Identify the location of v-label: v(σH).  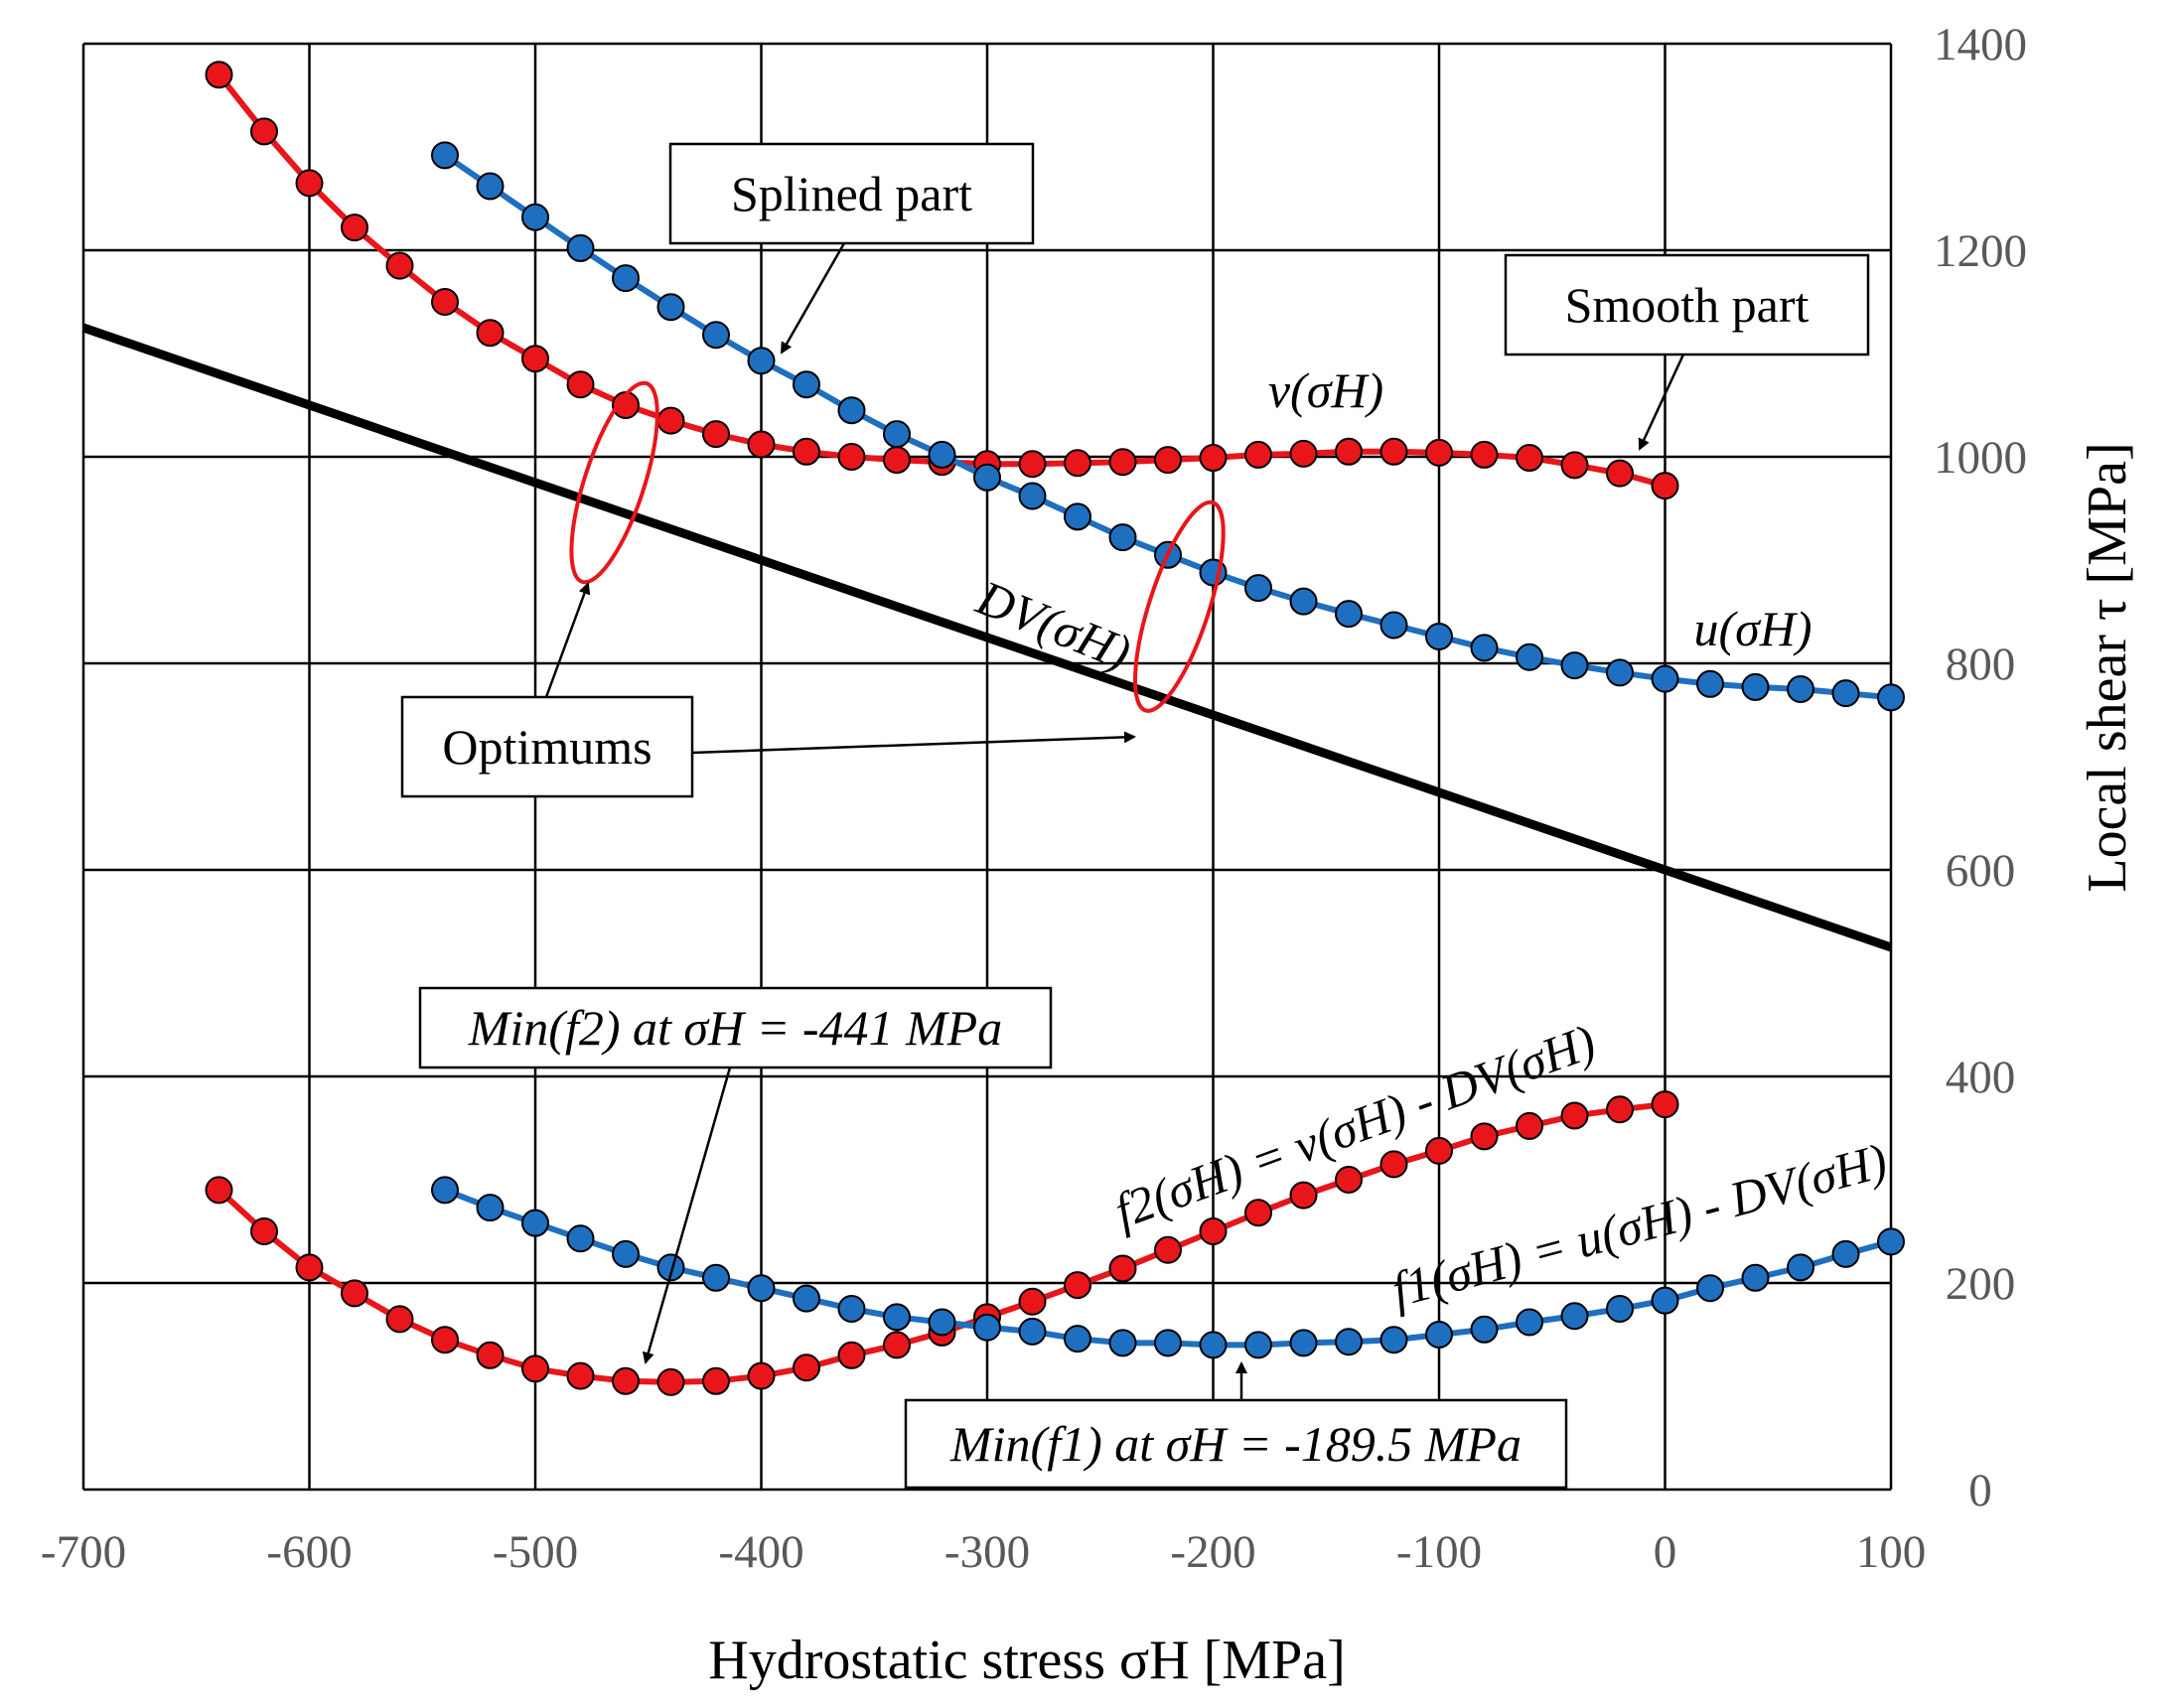
(1325, 390).